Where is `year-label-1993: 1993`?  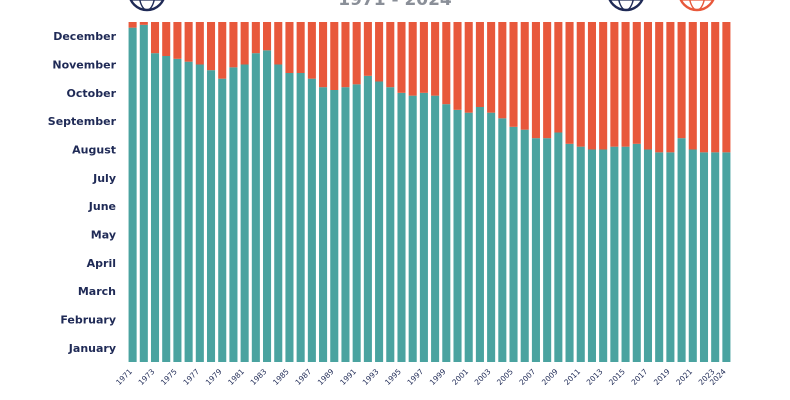 year-label-1993: 1993 is located at coordinates (371, 377).